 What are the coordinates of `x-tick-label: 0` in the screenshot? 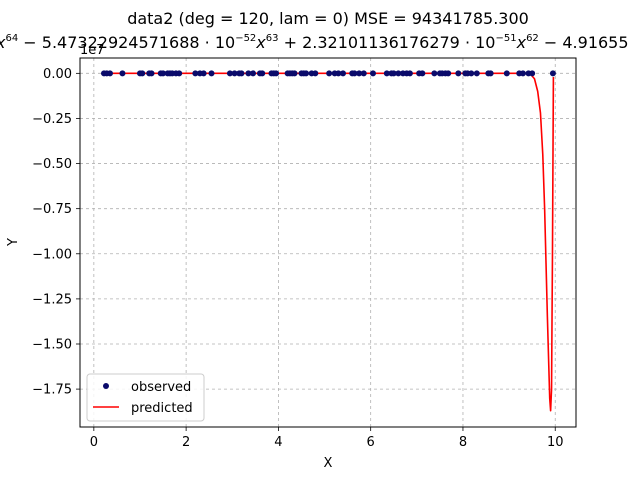 It's located at (94, 442).